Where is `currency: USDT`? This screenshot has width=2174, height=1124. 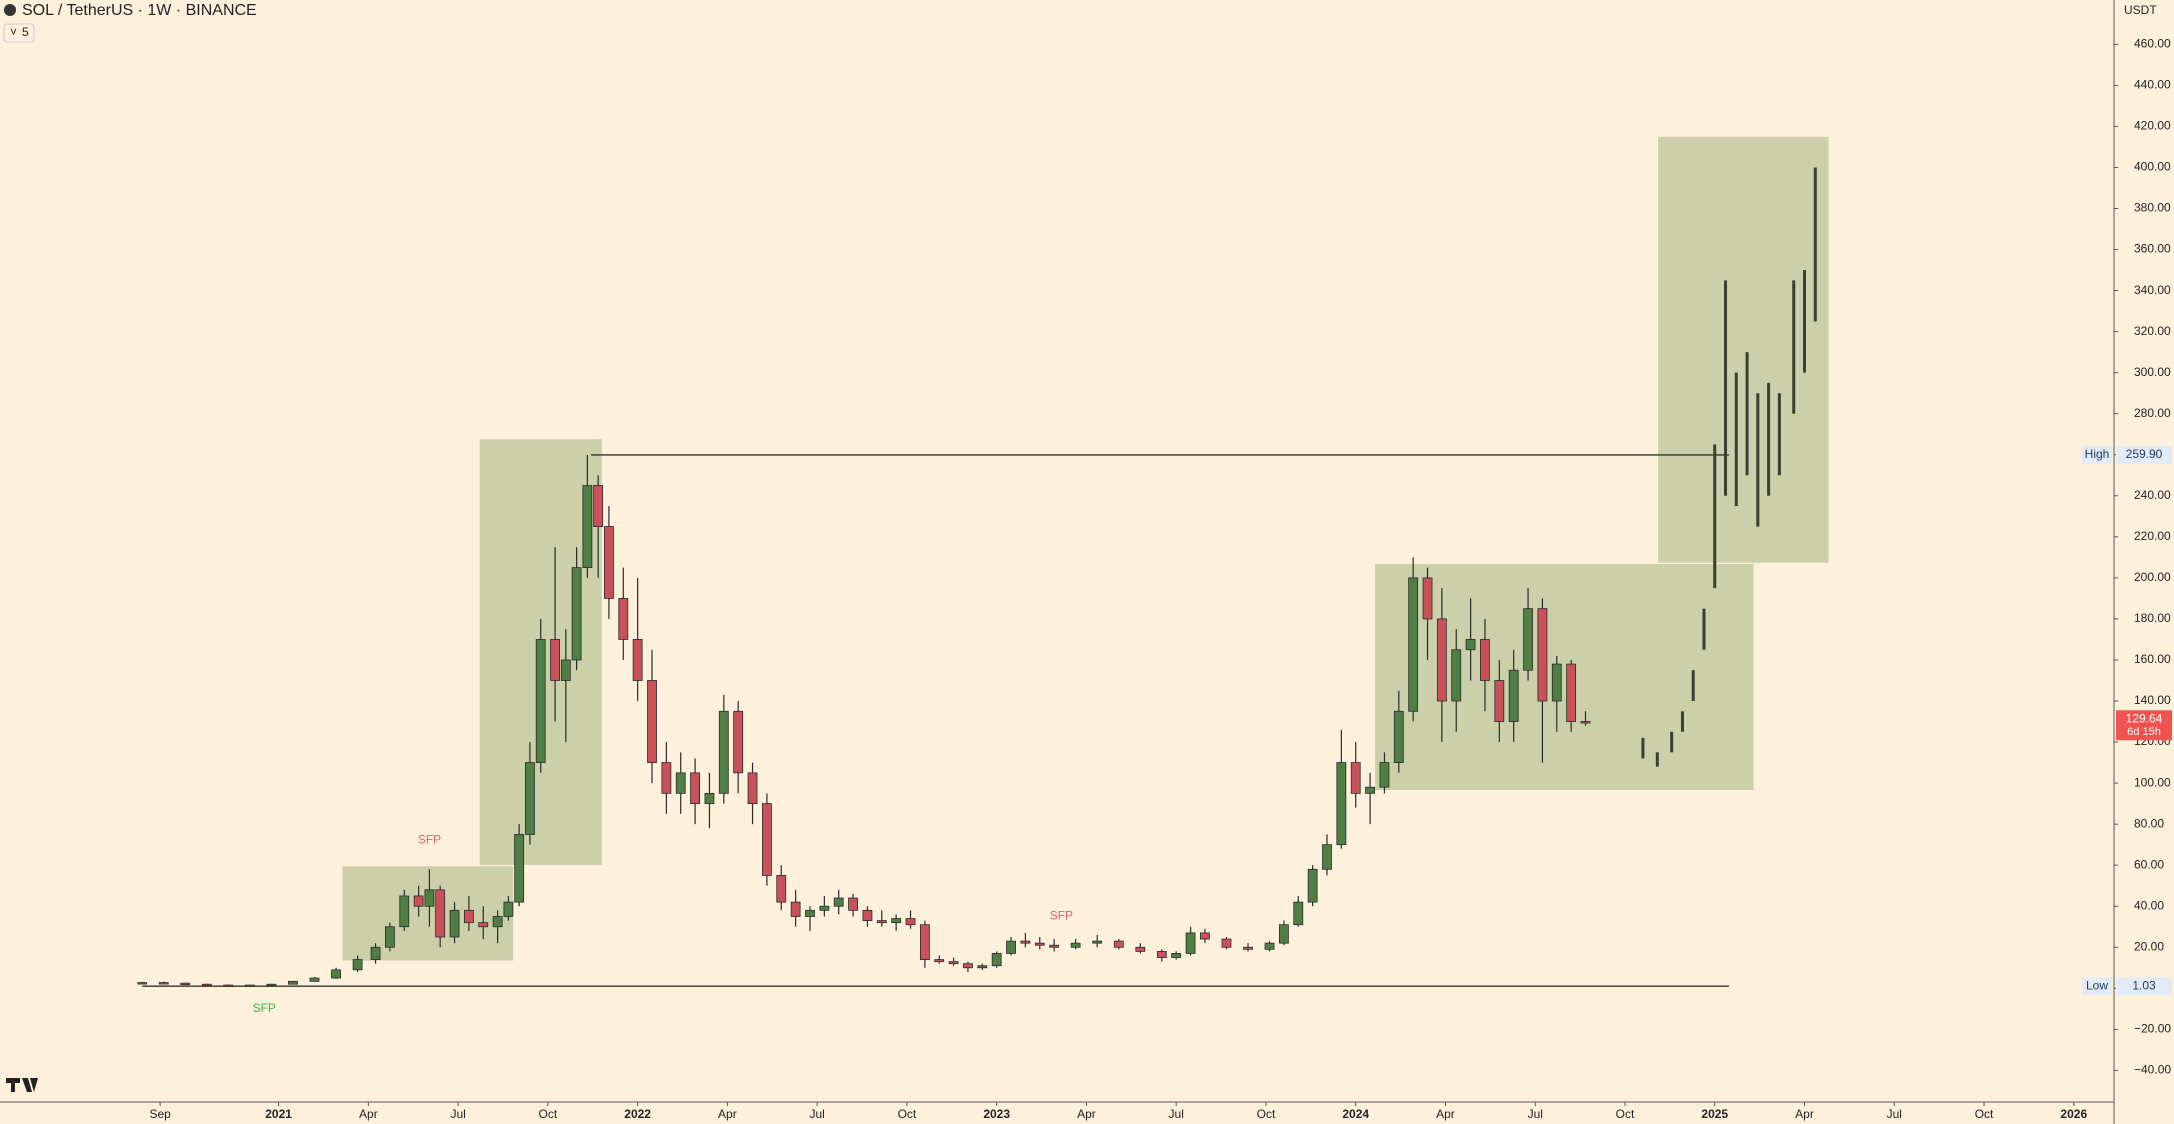
currency: USDT is located at coordinates (2140, 10).